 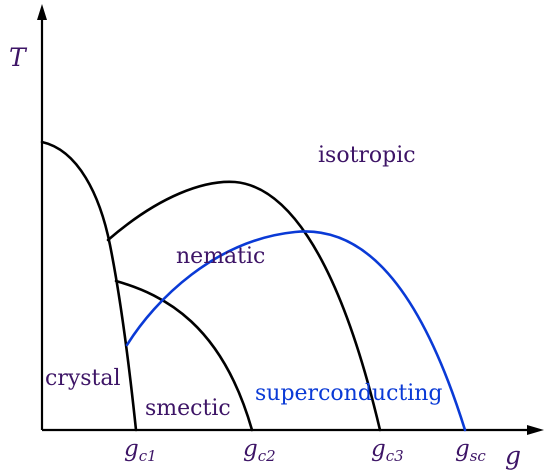 What do you see at coordinates (184, 355) in the screenshot?
I see `smectic-boundary` at bounding box center [184, 355].